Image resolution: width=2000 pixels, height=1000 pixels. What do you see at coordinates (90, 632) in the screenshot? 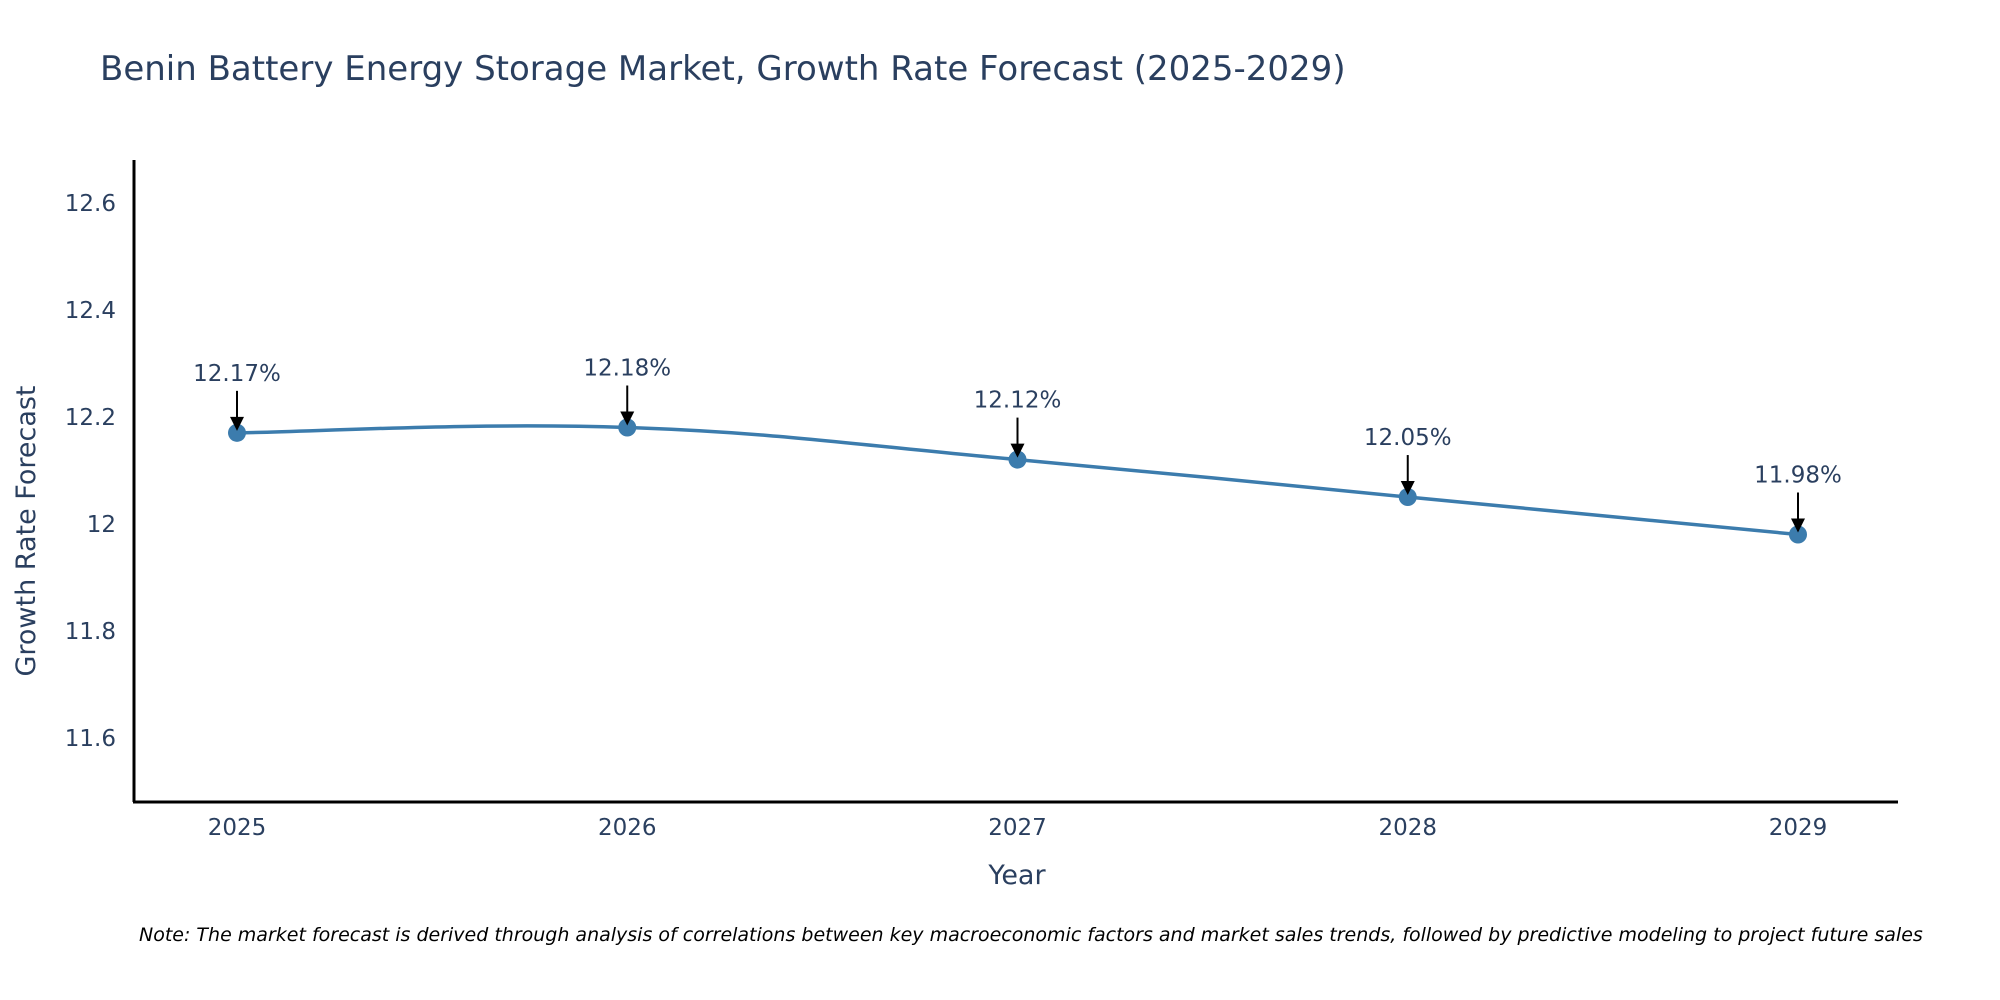
I see `y-tick-label: 11.8` at bounding box center [90, 632].